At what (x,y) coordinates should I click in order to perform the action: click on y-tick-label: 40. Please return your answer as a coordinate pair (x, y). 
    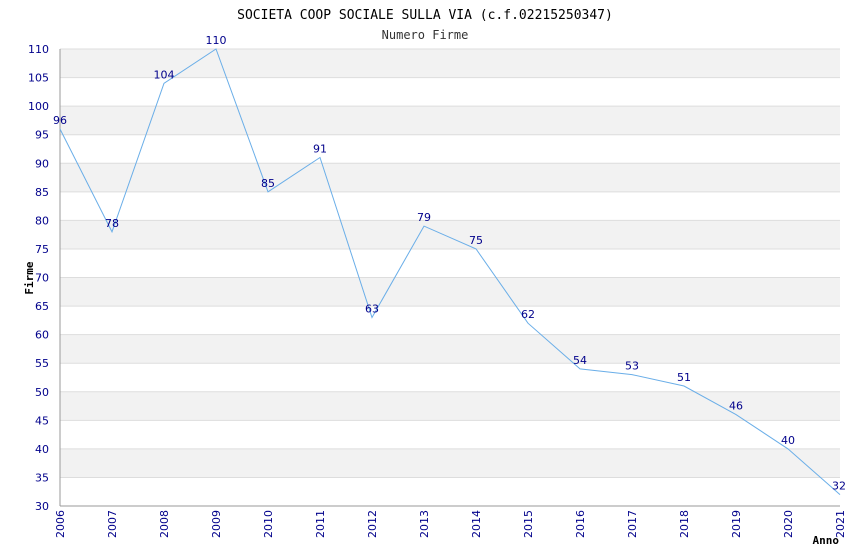
    Looking at the image, I should click on (42, 449).